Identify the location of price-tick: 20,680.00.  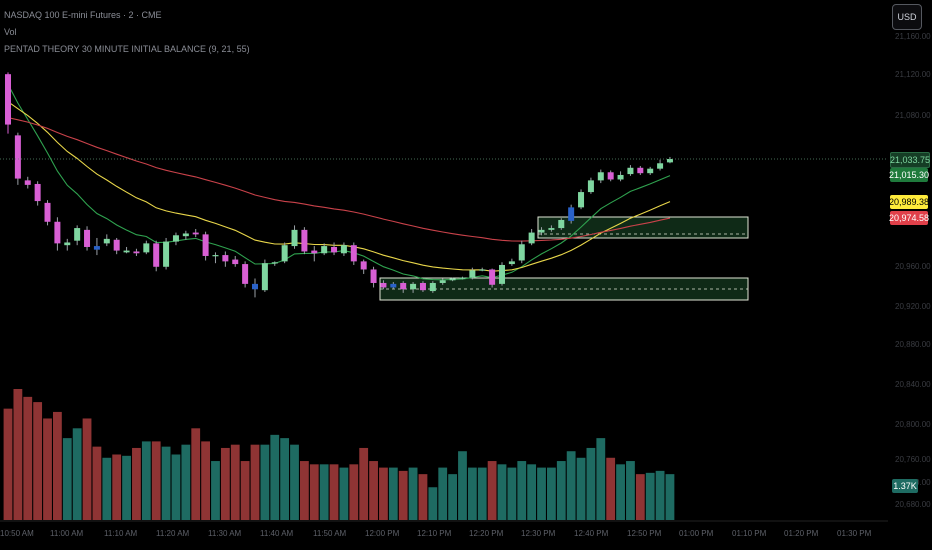
(913, 504).